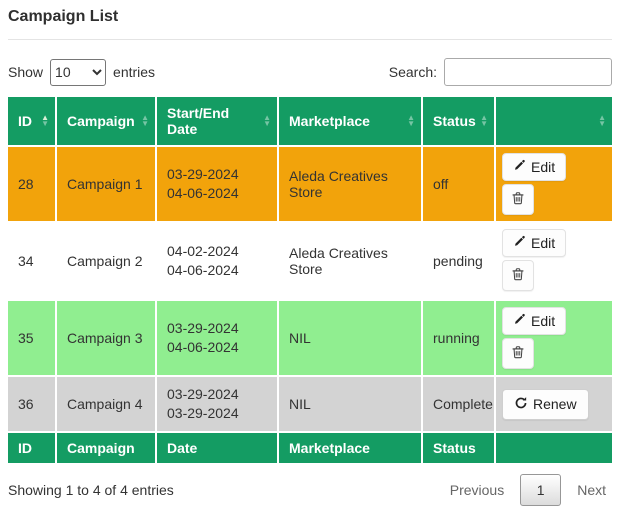 The width and height of the screenshot is (620, 506). Describe the element at coordinates (31, 338) in the screenshot. I see `cell-id: 35` at that location.